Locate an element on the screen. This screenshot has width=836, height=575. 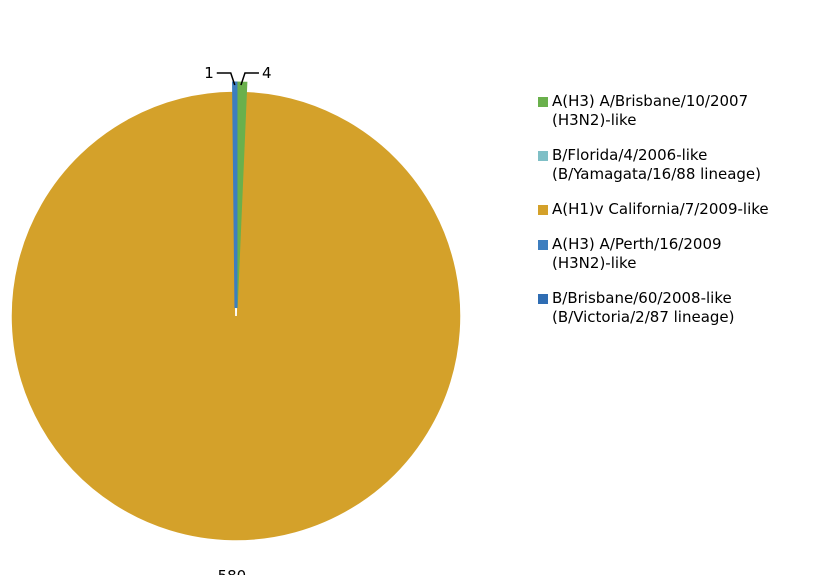
data-labels: 4 580 1 is located at coordinates (237, 319).